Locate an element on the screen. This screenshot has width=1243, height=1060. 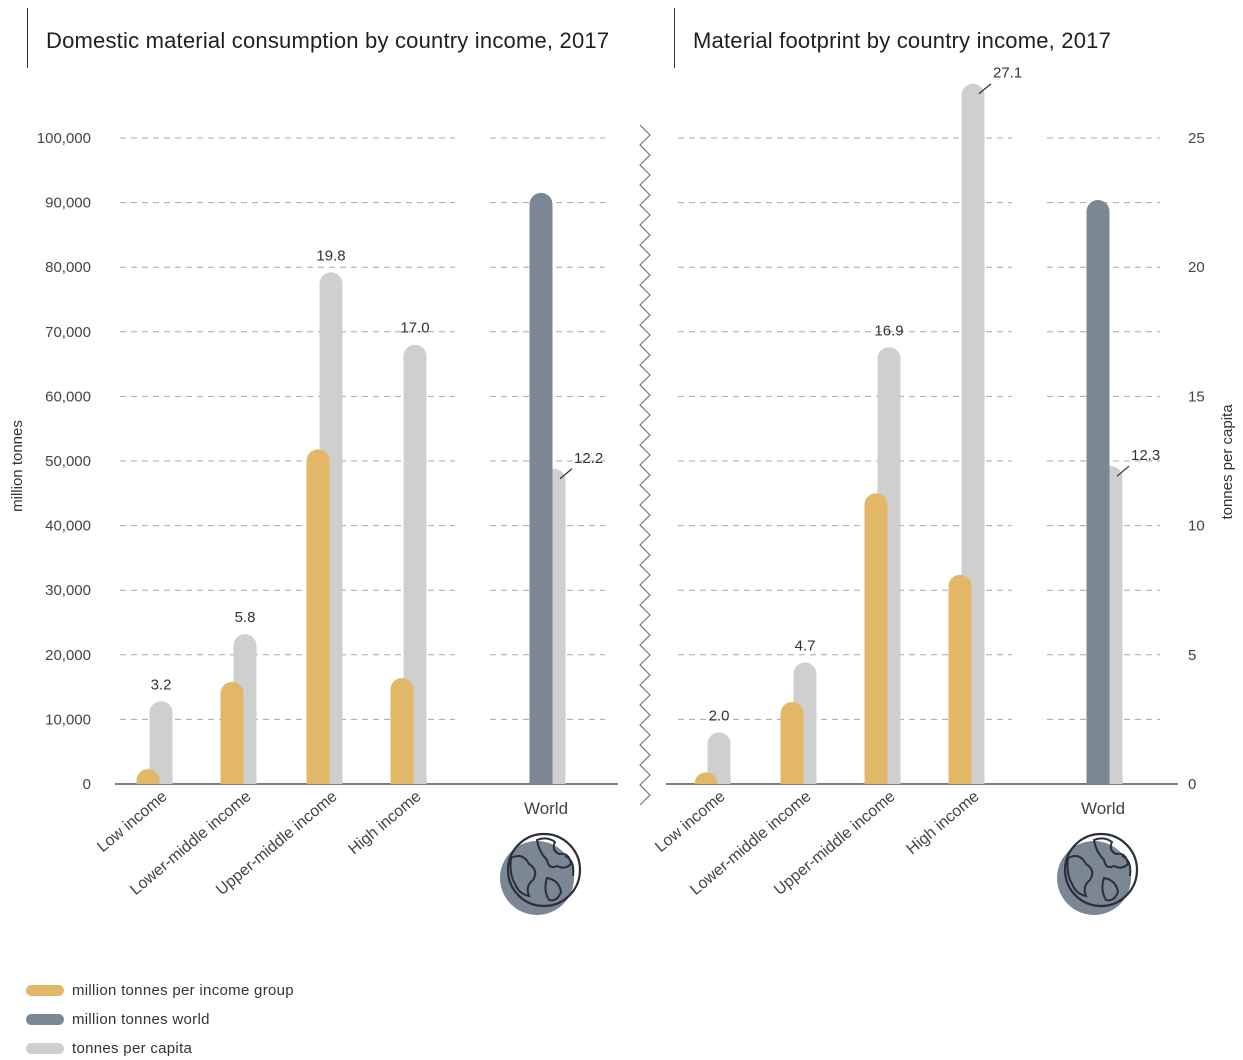
legend-label-world: million tonnes world is located at coordinates (141, 1019).